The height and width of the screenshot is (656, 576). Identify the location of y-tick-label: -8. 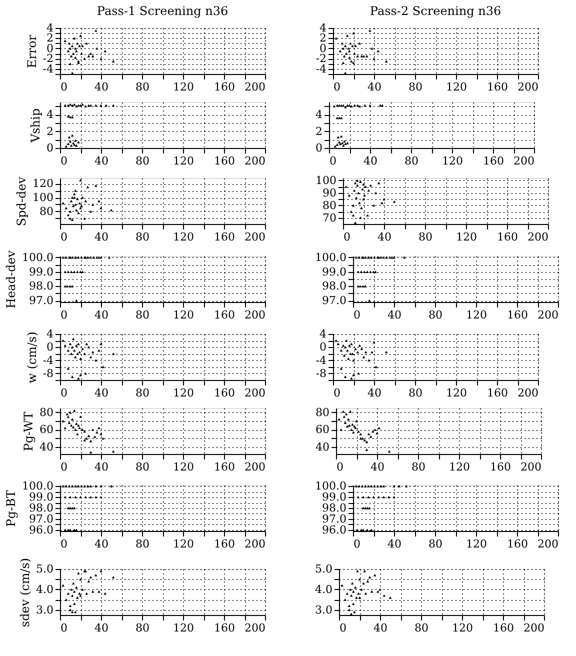
(48, 373).